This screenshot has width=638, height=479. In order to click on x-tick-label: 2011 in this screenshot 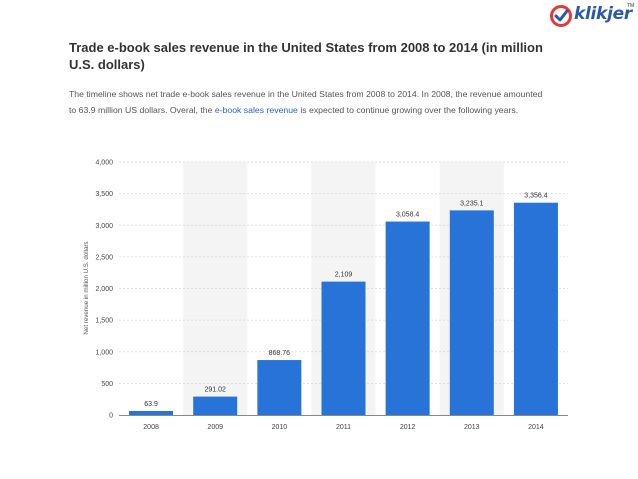, I will do `click(343, 427)`.